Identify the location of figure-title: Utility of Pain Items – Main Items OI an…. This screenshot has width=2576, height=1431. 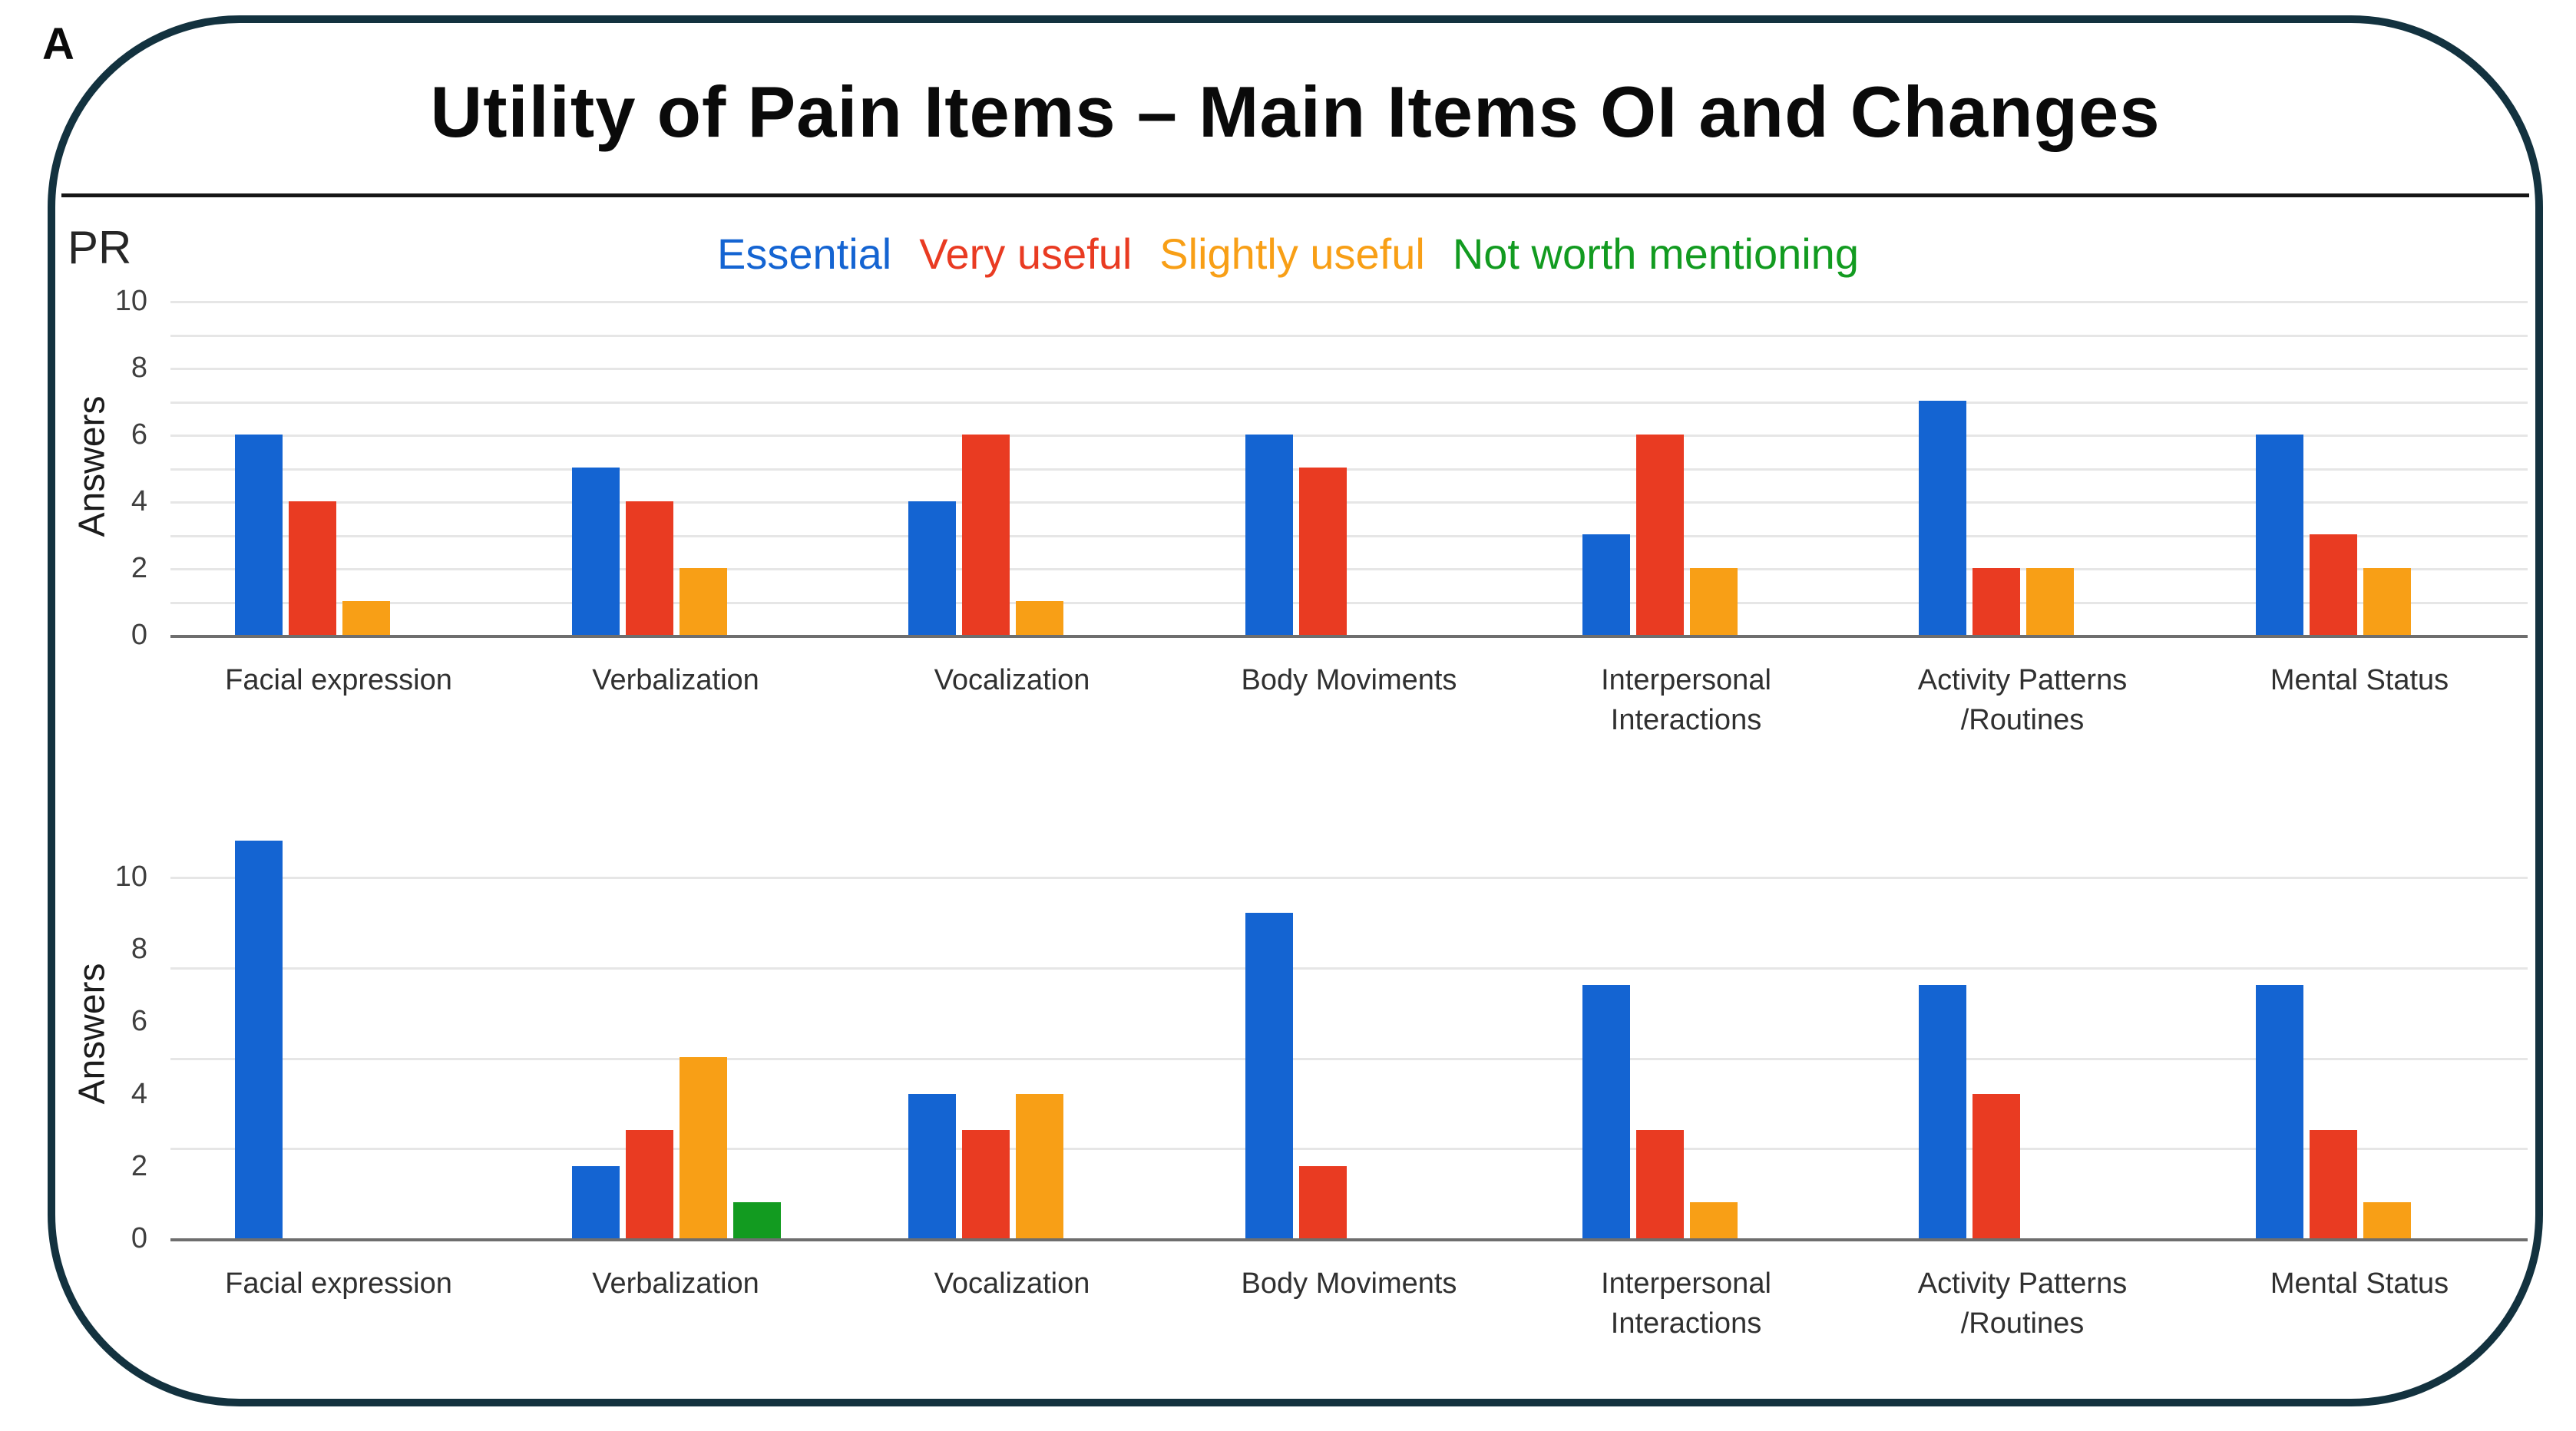
(1295, 111).